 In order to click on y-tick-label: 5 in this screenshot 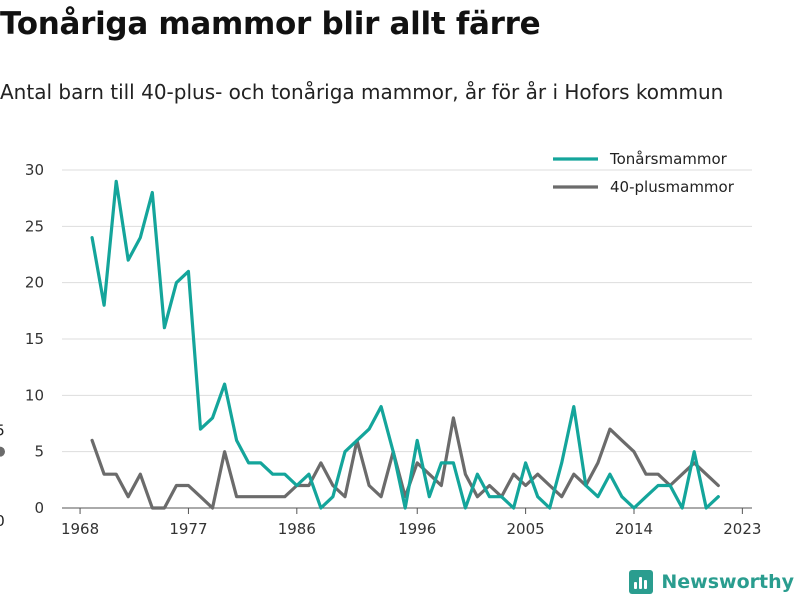, I will do `click(39, 452)`.